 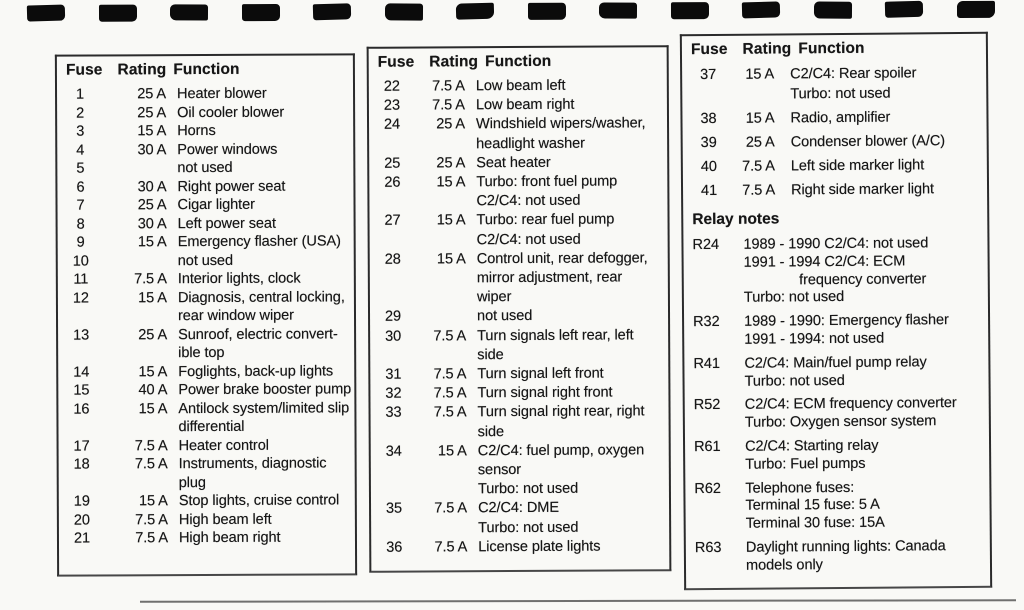 What do you see at coordinates (545, 393) in the screenshot?
I see `text-line: Turn signal right front` at bounding box center [545, 393].